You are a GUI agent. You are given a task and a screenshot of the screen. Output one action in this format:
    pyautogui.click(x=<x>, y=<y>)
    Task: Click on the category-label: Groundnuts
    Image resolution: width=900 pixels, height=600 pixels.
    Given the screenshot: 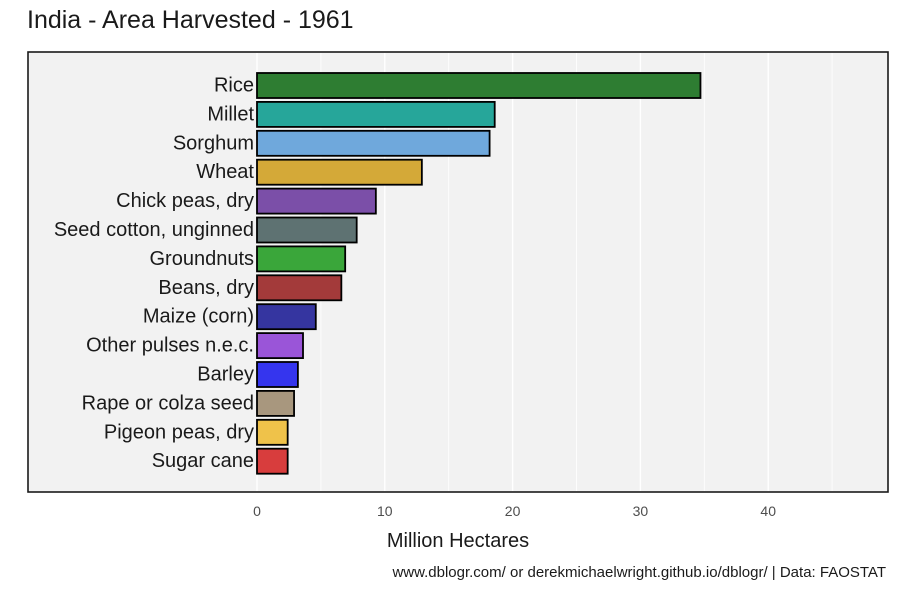 What is the action you would take?
    pyautogui.click(x=201, y=259)
    